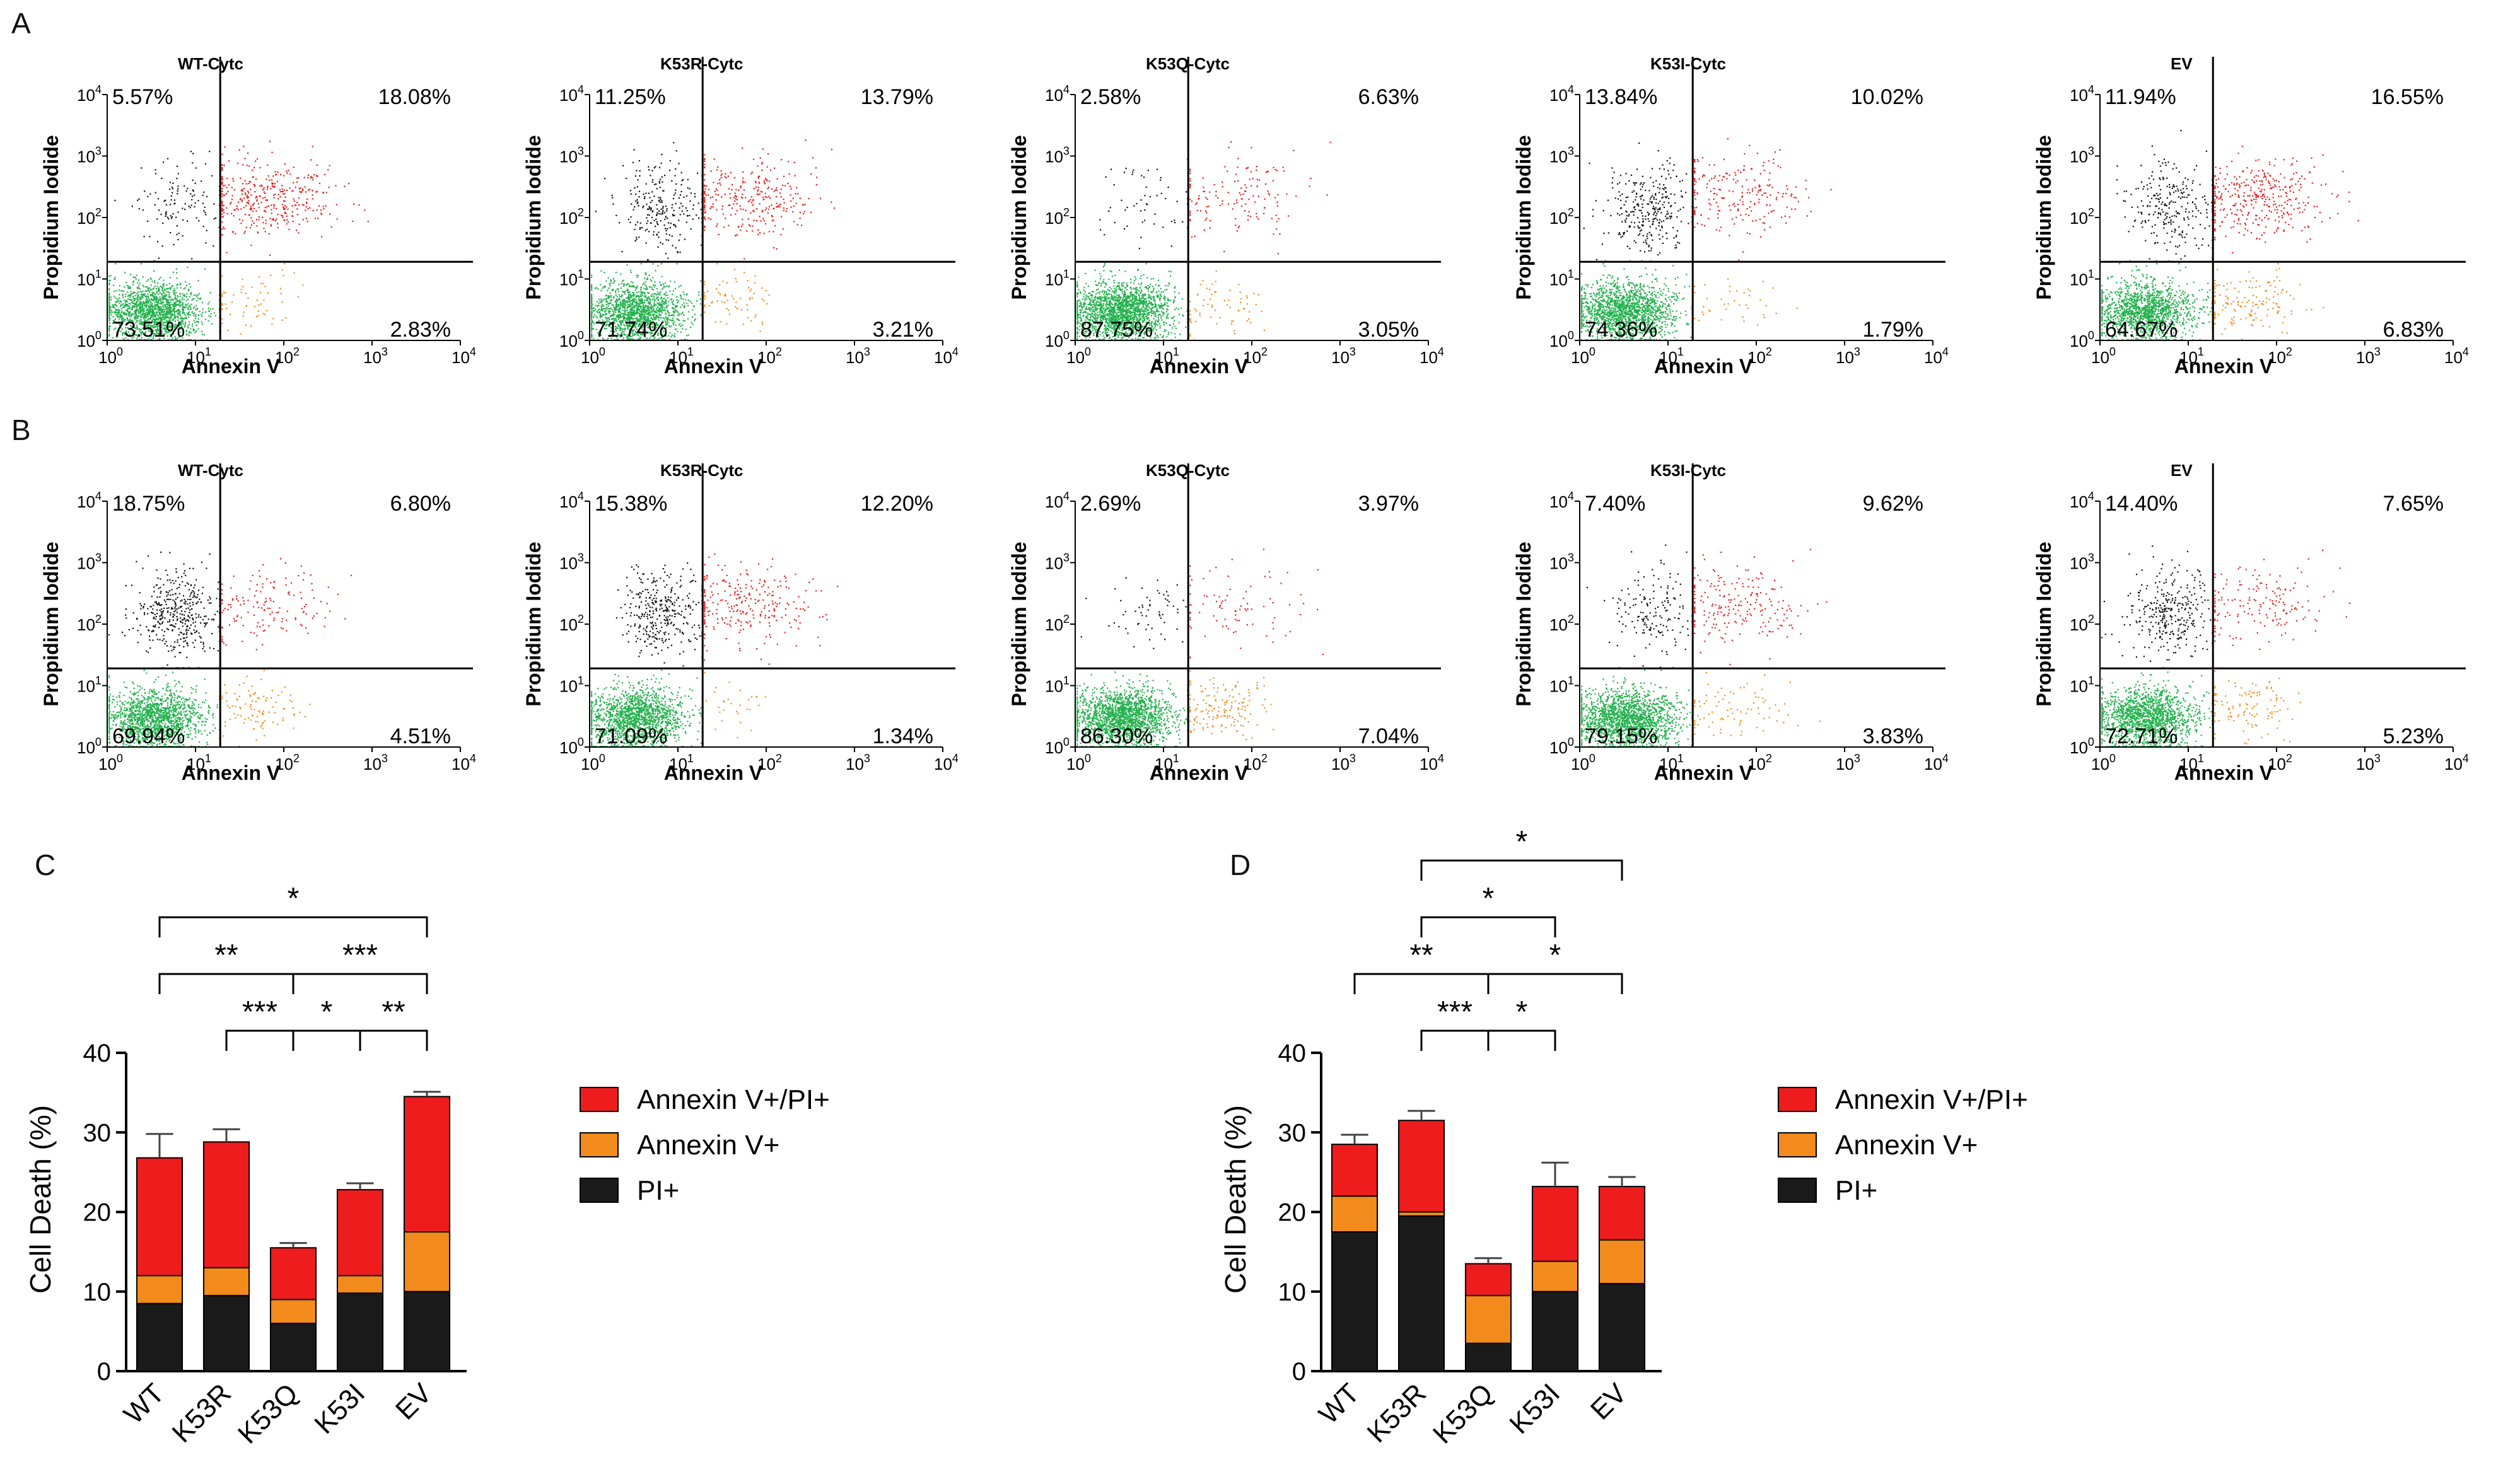 The height and width of the screenshot is (1484, 2496). I want to click on quadrant-ur-pct: 16.55%, so click(2407, 97).